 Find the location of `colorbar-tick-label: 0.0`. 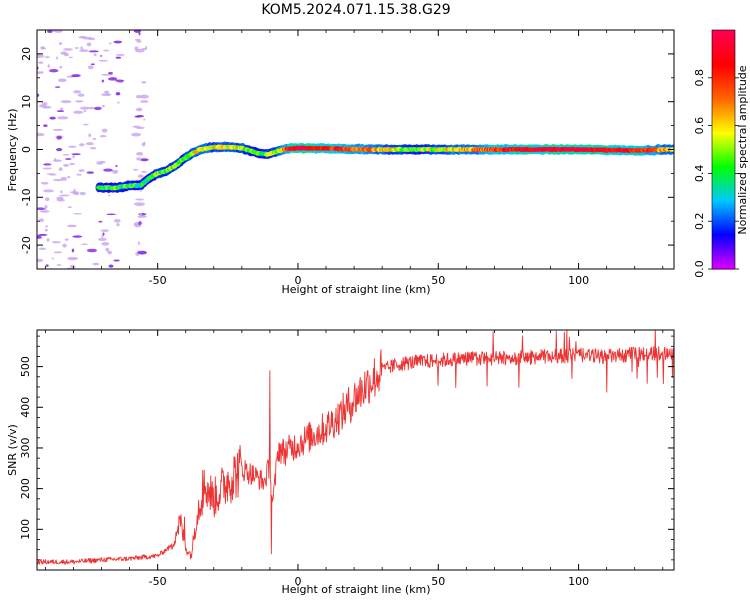

colorbar-tick-label: 0.0 is located at coordinates (699, 269).